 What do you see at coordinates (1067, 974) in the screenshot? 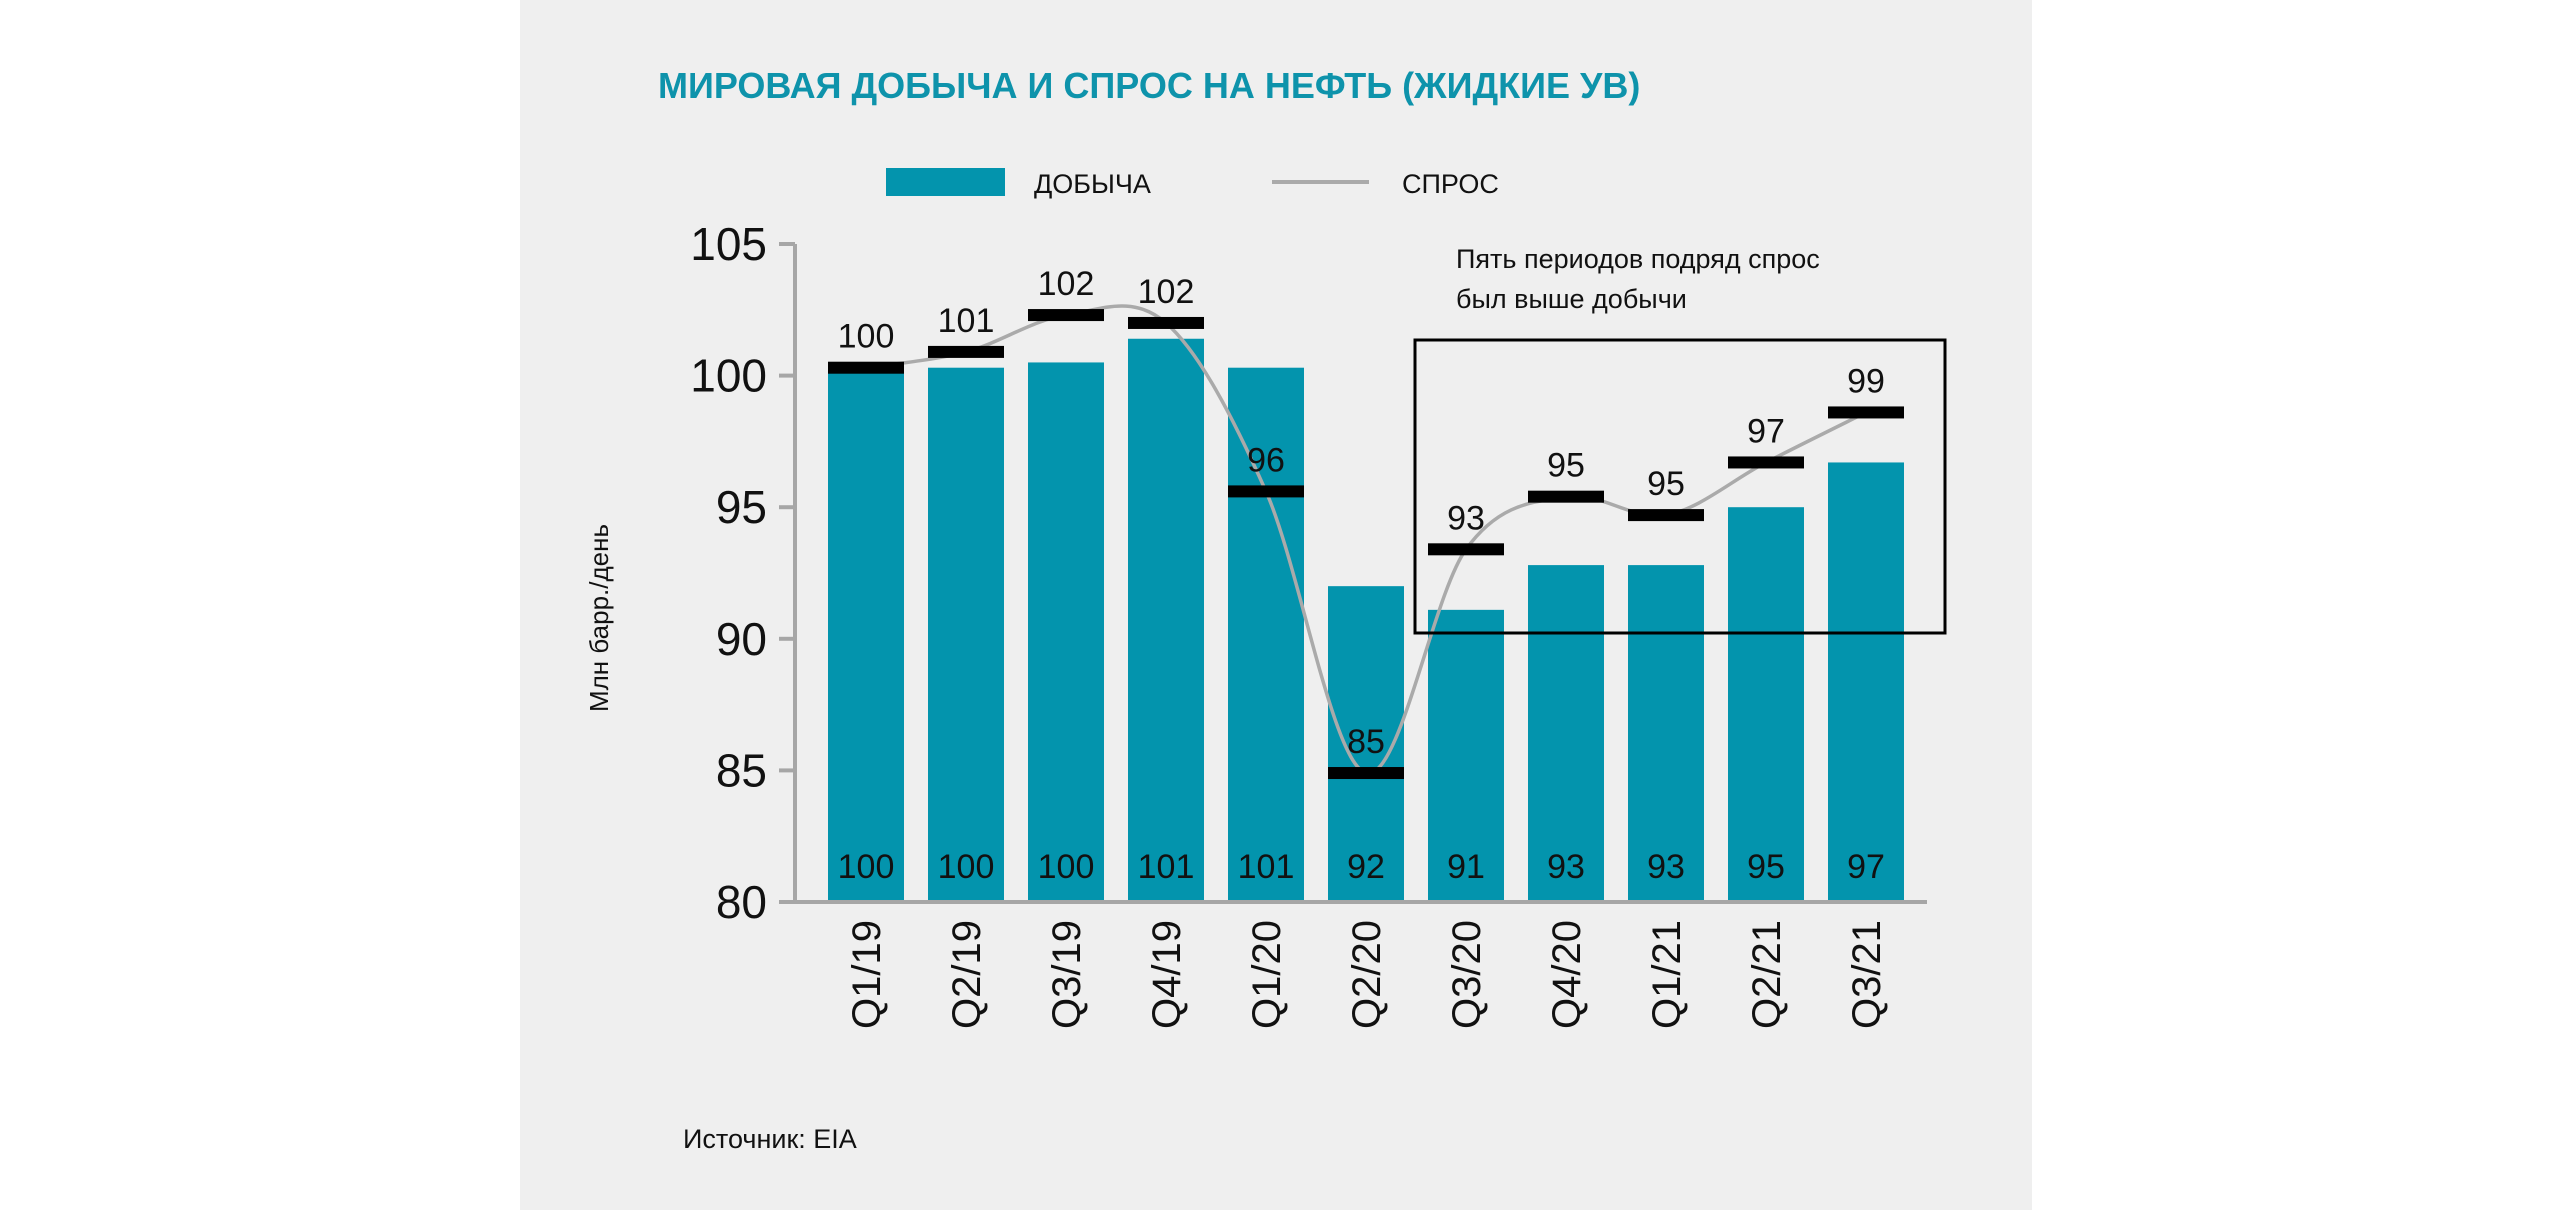
I see `x-tick-label: Q3/19` at bounding box center [1067, 974].